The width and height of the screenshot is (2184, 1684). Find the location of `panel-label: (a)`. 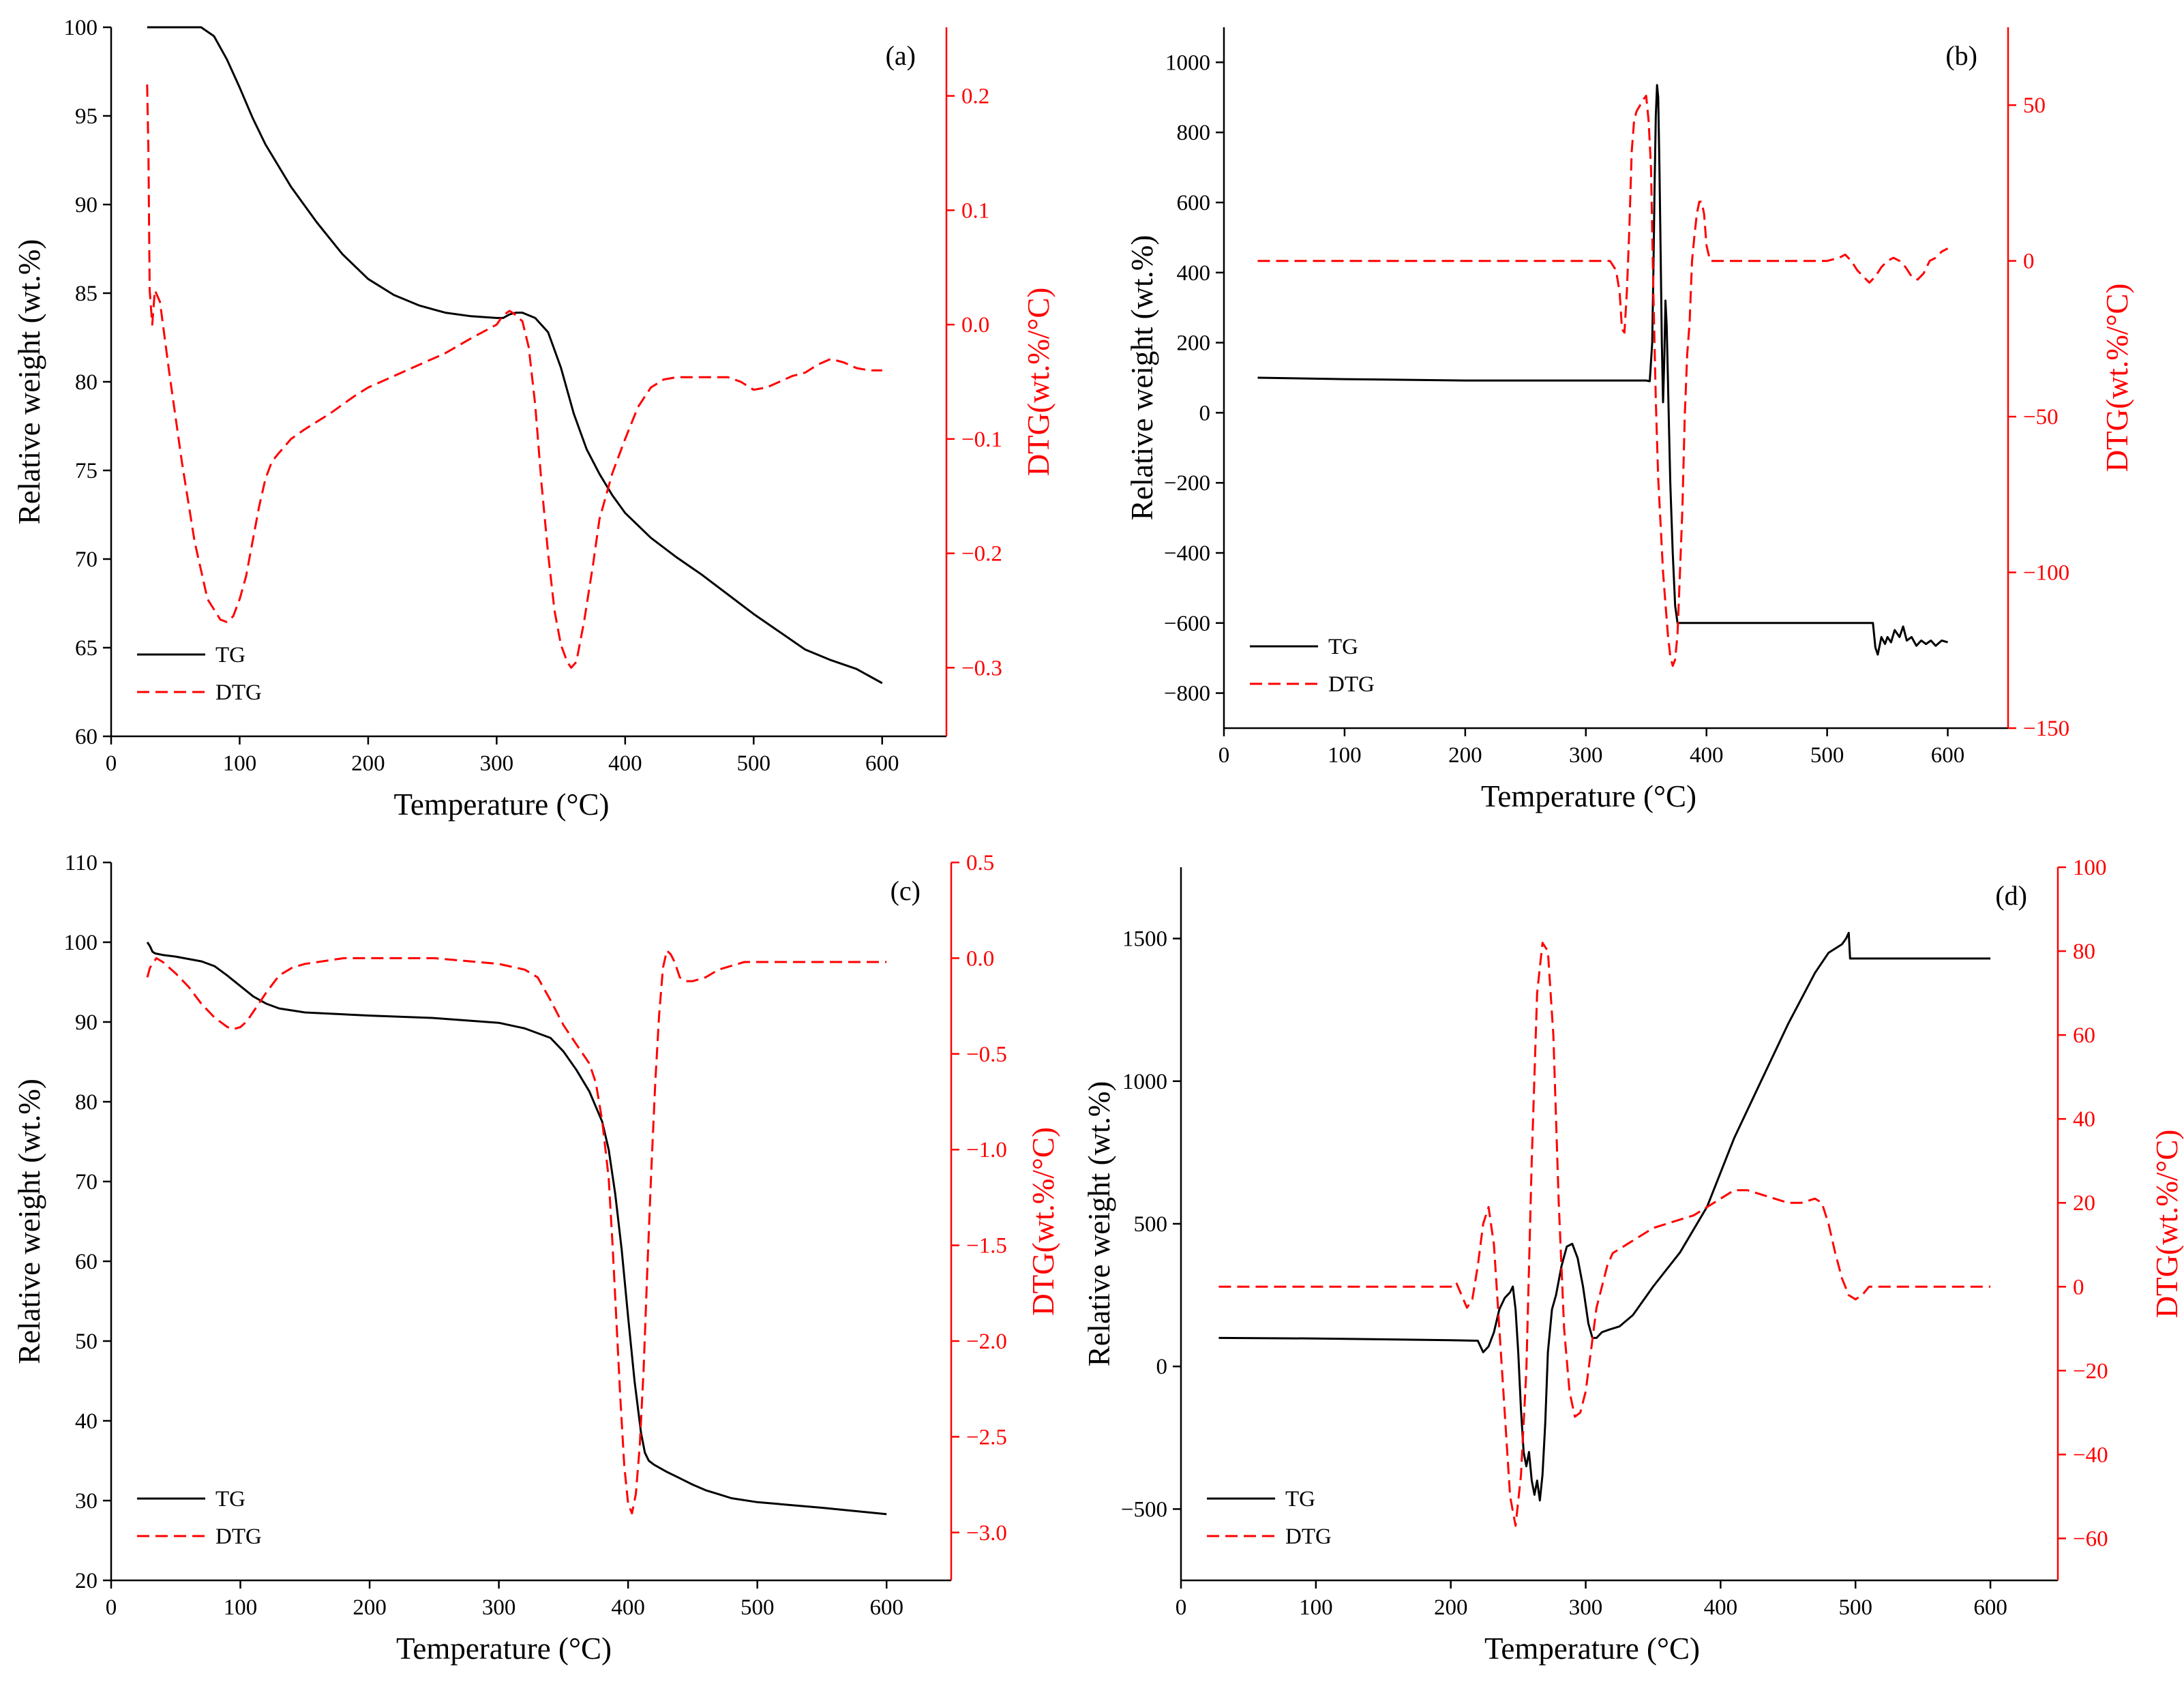

panel-label: (a) is located at coordinates (901, 55).